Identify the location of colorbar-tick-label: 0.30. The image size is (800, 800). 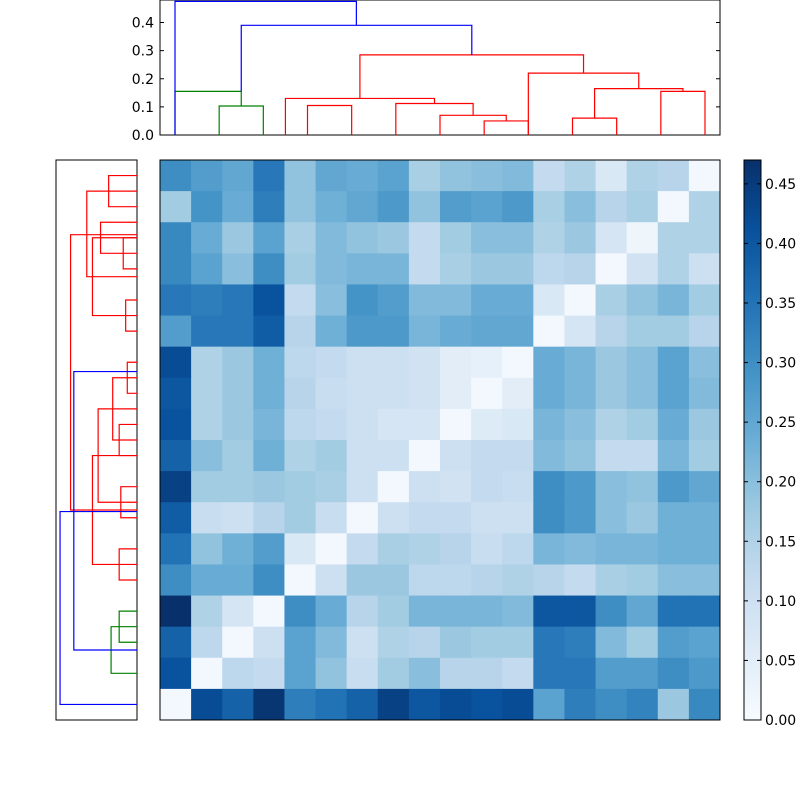
(780, 364).